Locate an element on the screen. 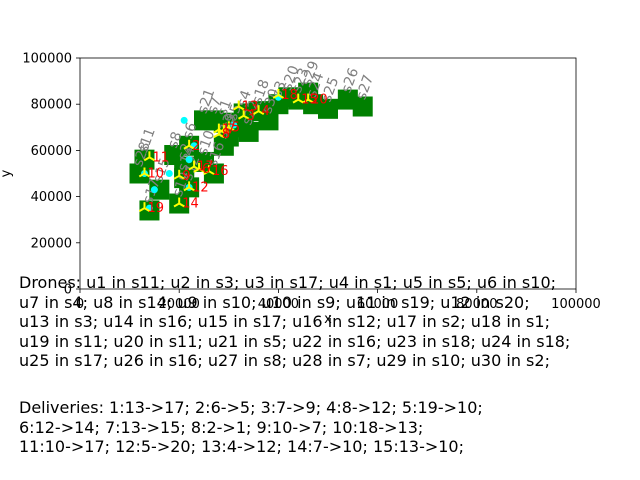 Image resolution: width=640 pixels, height=480 pixels. drone-label: 15 is located at coordinates (309, 100).